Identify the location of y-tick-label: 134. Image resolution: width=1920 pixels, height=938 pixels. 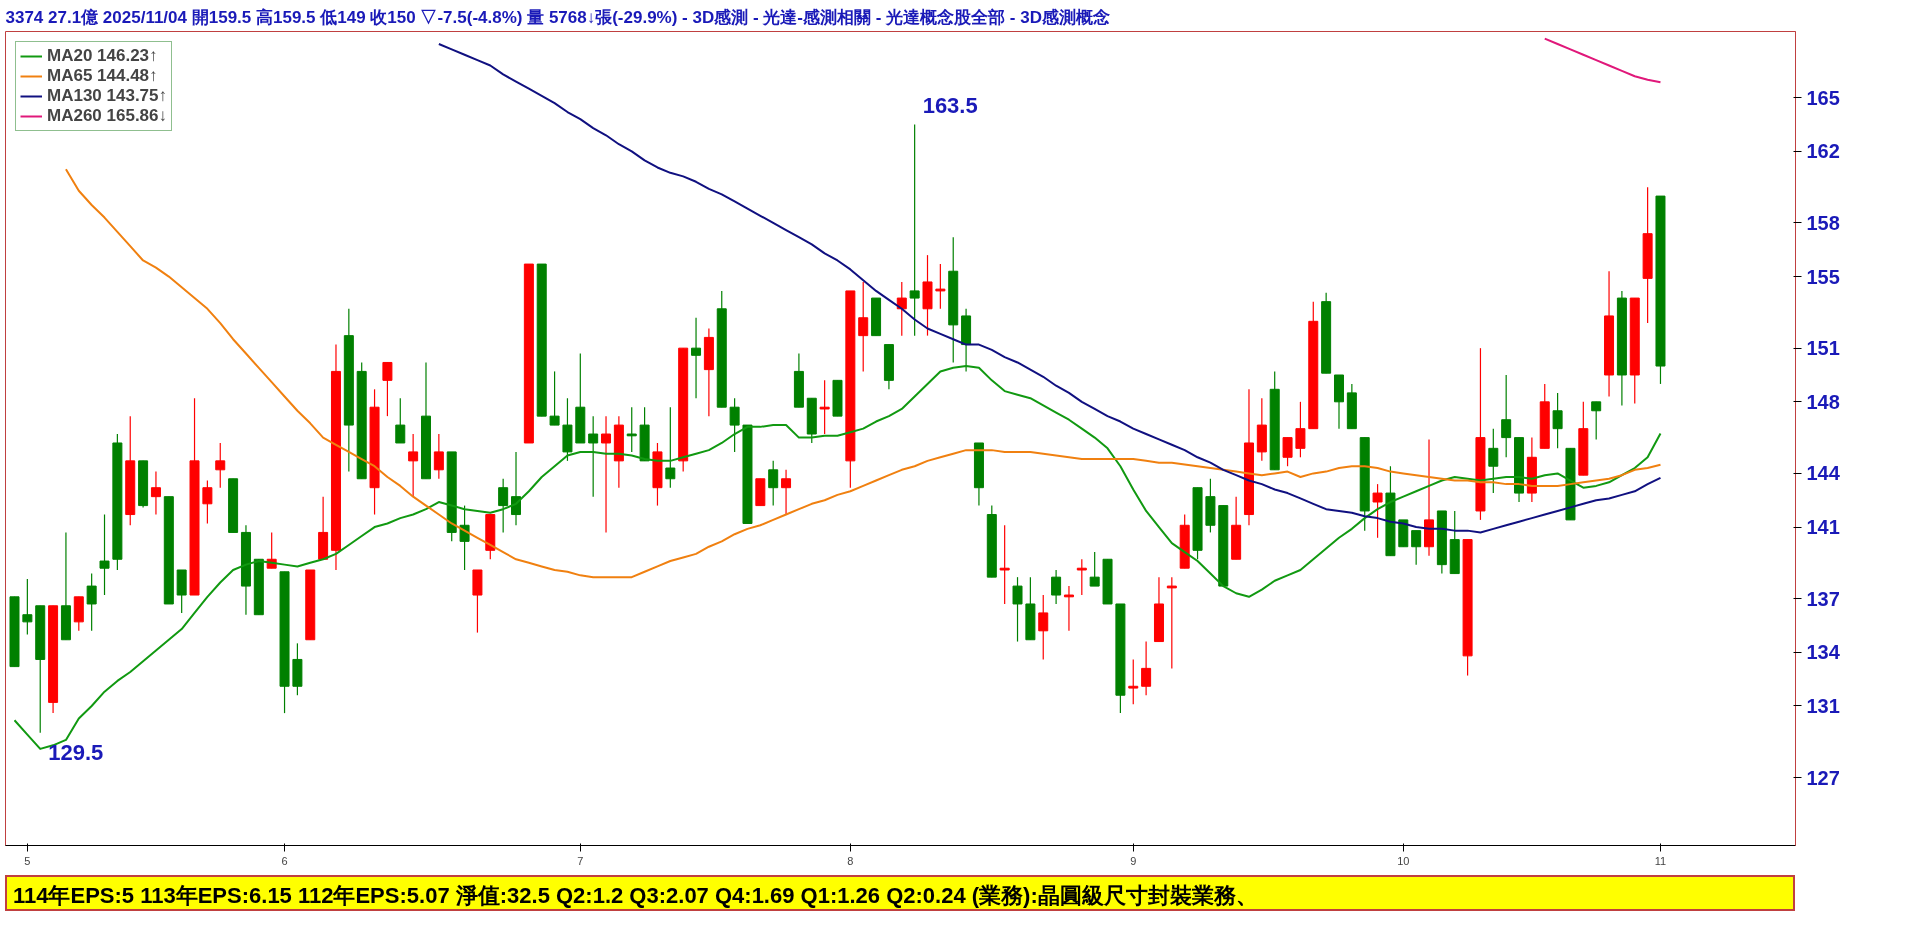
(1823, 652).